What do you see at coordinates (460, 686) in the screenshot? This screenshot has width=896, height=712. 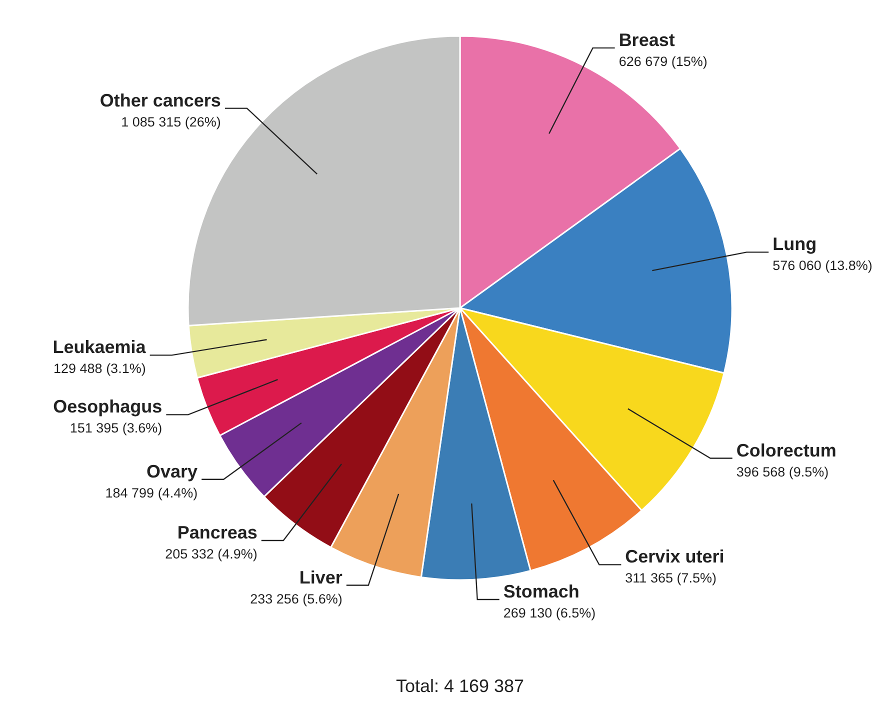 I see `text: Total: 4 169 387` at bounding box center [460, 686].